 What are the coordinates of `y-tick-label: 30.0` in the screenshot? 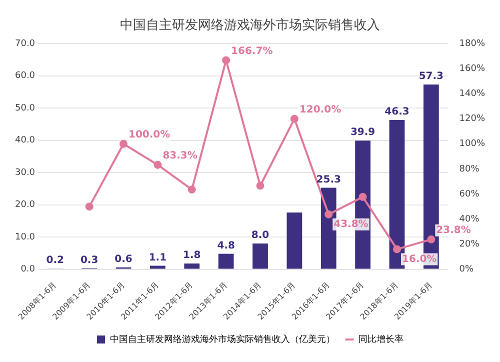 It's located at (25, 173).